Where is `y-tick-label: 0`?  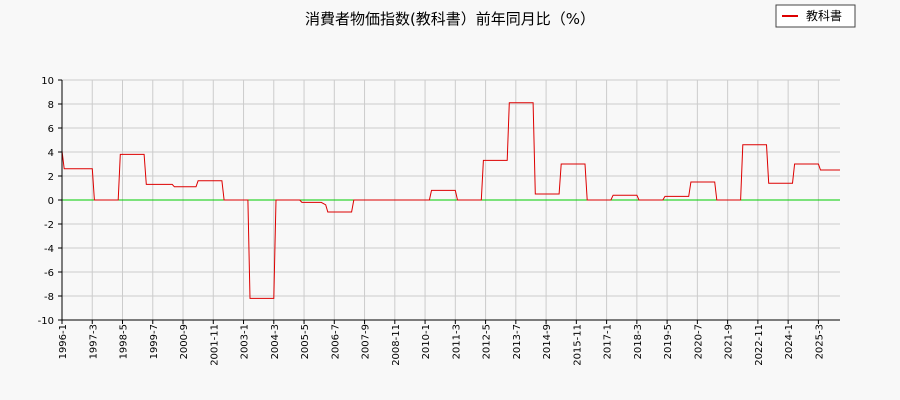 y-tick-label: 0 is located at coordinates (51, 201).